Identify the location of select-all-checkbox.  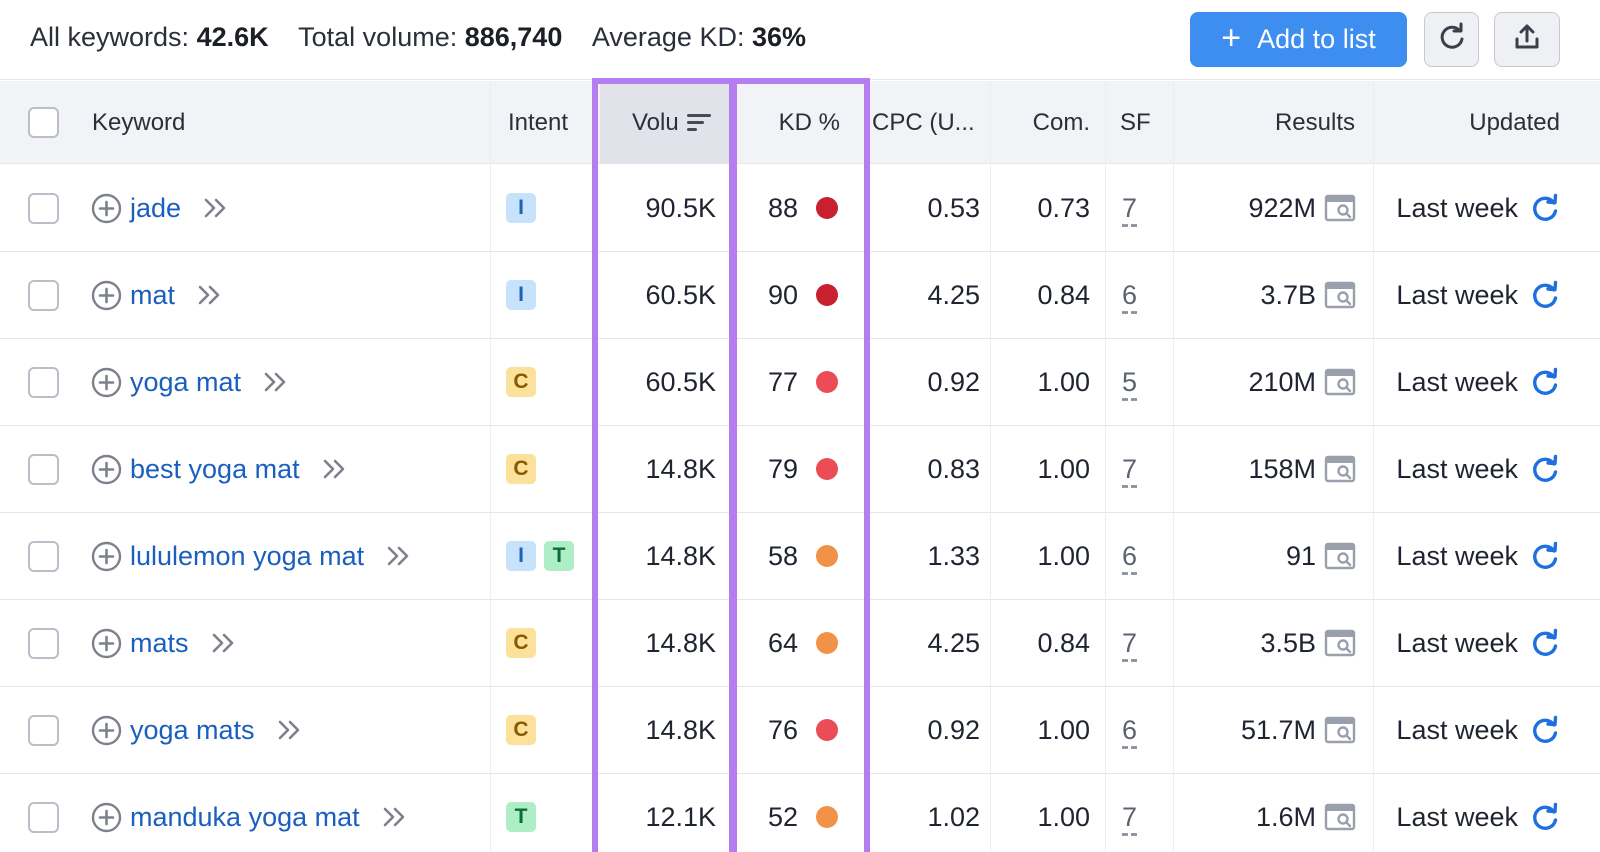
(43, 122).